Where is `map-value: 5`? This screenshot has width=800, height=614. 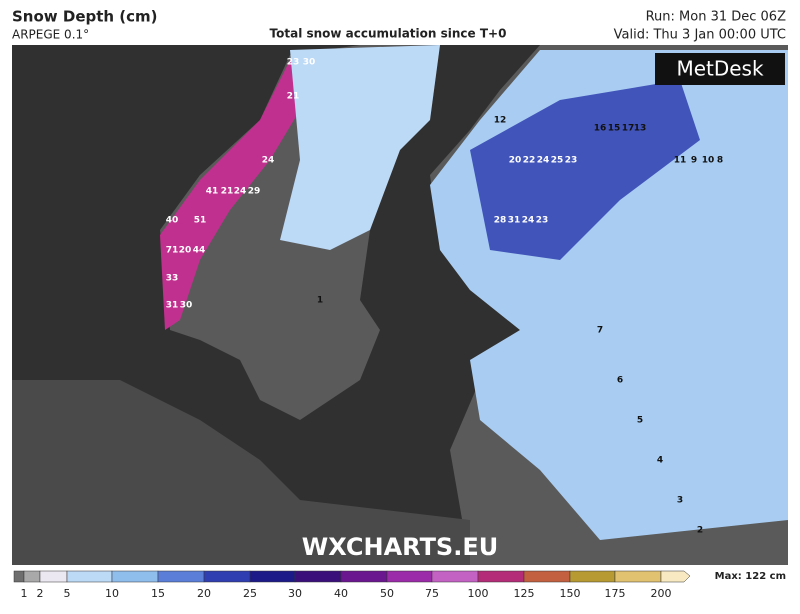 map-value: 5 is located at coordinates (640, 421).